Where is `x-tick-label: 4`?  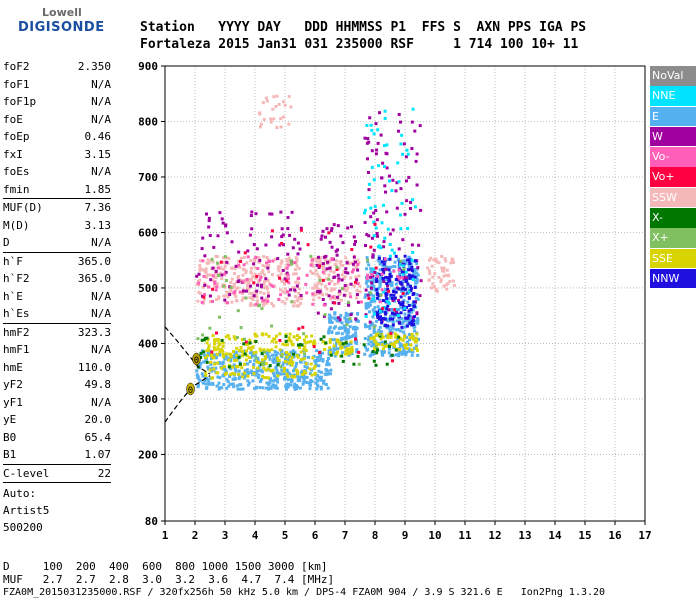 x-tick-label: 4 is located at coordinates (255, 535).